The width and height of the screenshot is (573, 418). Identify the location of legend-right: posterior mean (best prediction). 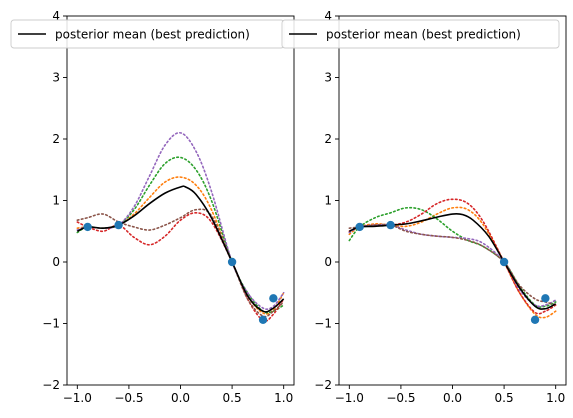
(420, 34).